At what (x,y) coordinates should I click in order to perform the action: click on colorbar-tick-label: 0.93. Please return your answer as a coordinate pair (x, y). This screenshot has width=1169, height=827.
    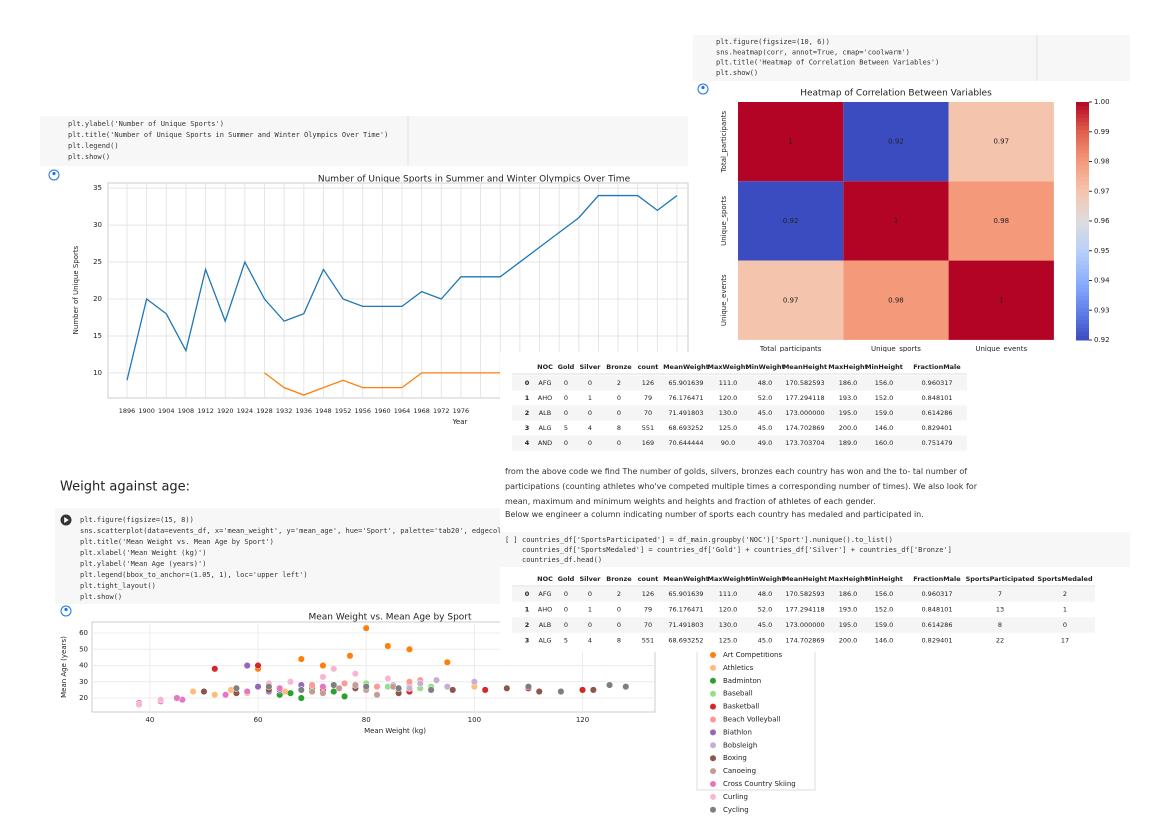
    Looking at the image, I should click on (1102, 310).